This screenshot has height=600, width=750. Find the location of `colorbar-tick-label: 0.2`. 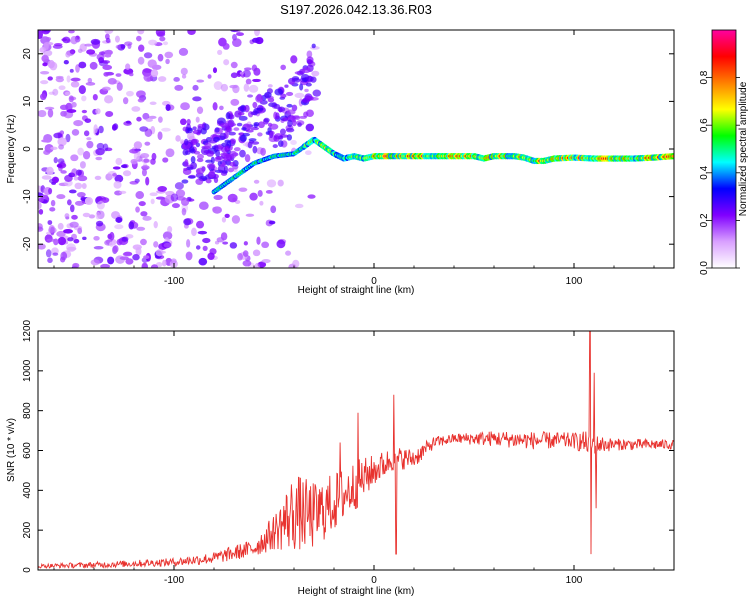

colorbar-tick-label: 0.2 is located at coordinates (704, 220).